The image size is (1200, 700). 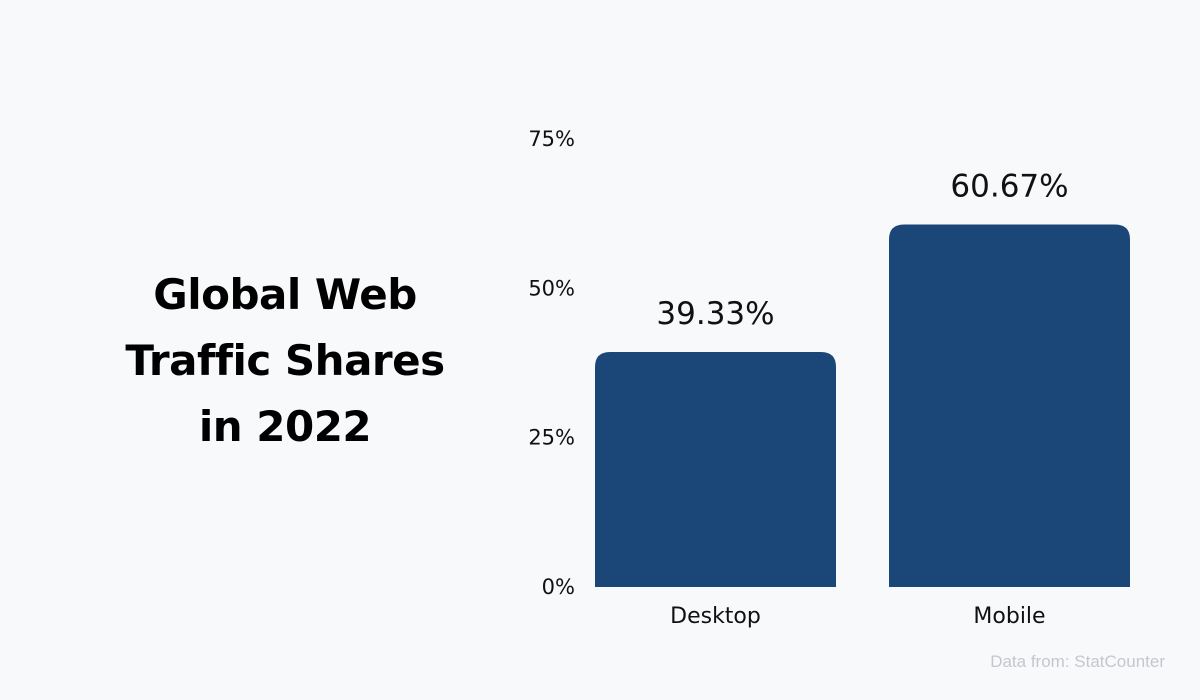 What do you see at coordinates (1077, 661) in the screenshot?
I see `source-note: Data from: StatCounter` at bounding box center [1077, 661].